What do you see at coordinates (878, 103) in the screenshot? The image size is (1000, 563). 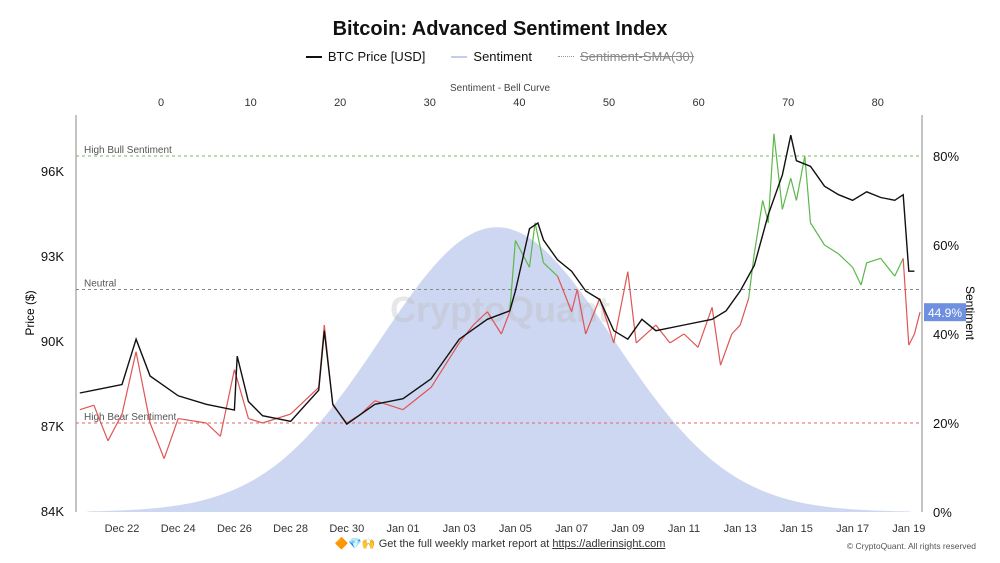 I see `top-axis-tick: 80` at bounding box center [878, 103].